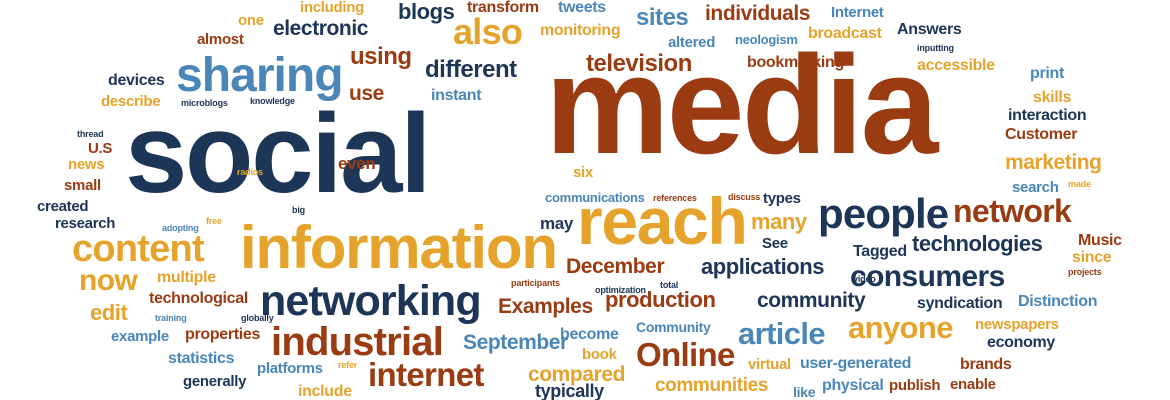  I want to click on word: projects, so click(1085, 272).